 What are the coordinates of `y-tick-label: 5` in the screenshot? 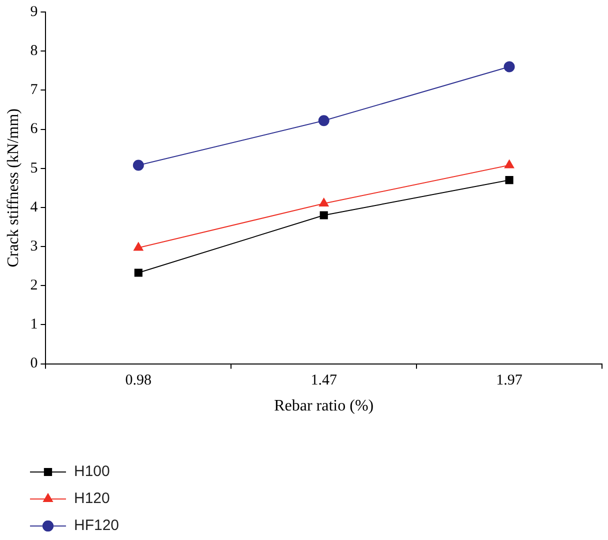 It's located at (34, 168).